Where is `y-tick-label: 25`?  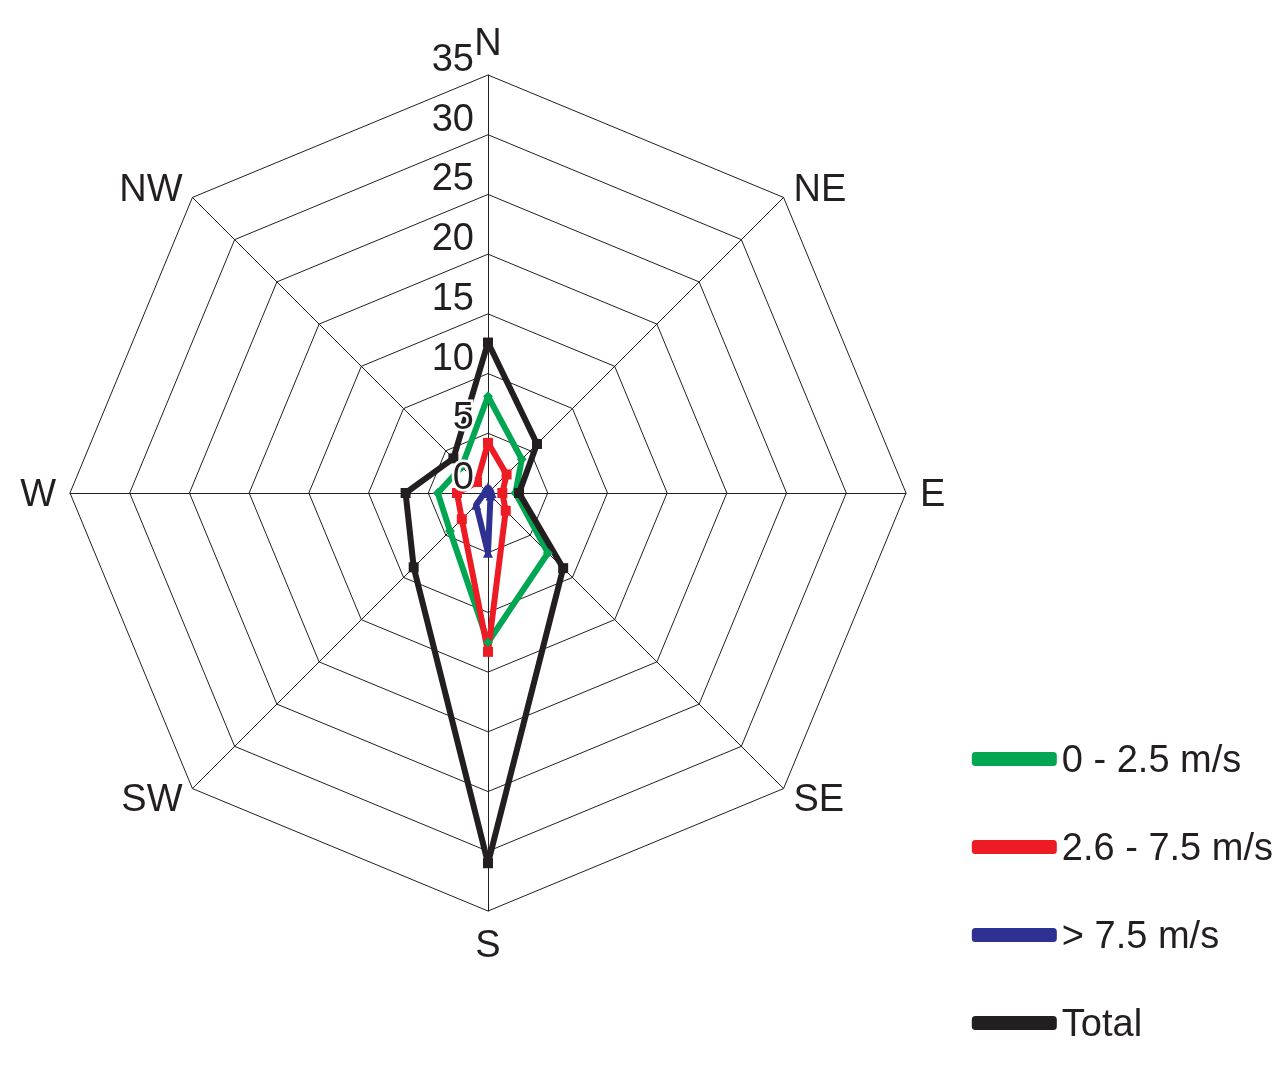
y-tick-label: 25 is located at coordinates (452, 177).